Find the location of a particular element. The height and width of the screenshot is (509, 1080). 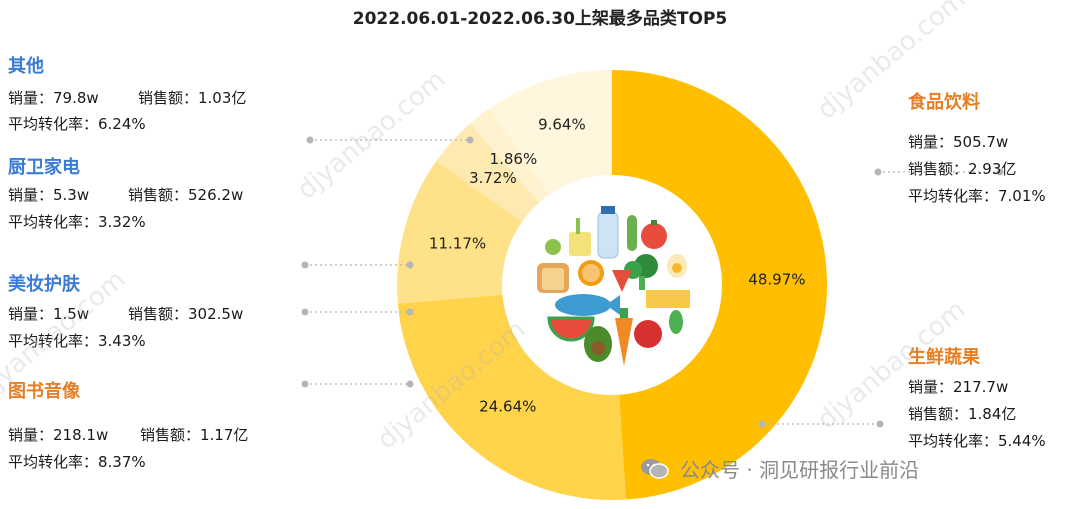

slice-label-3: 3.72% is located at coordinates (493, 178).